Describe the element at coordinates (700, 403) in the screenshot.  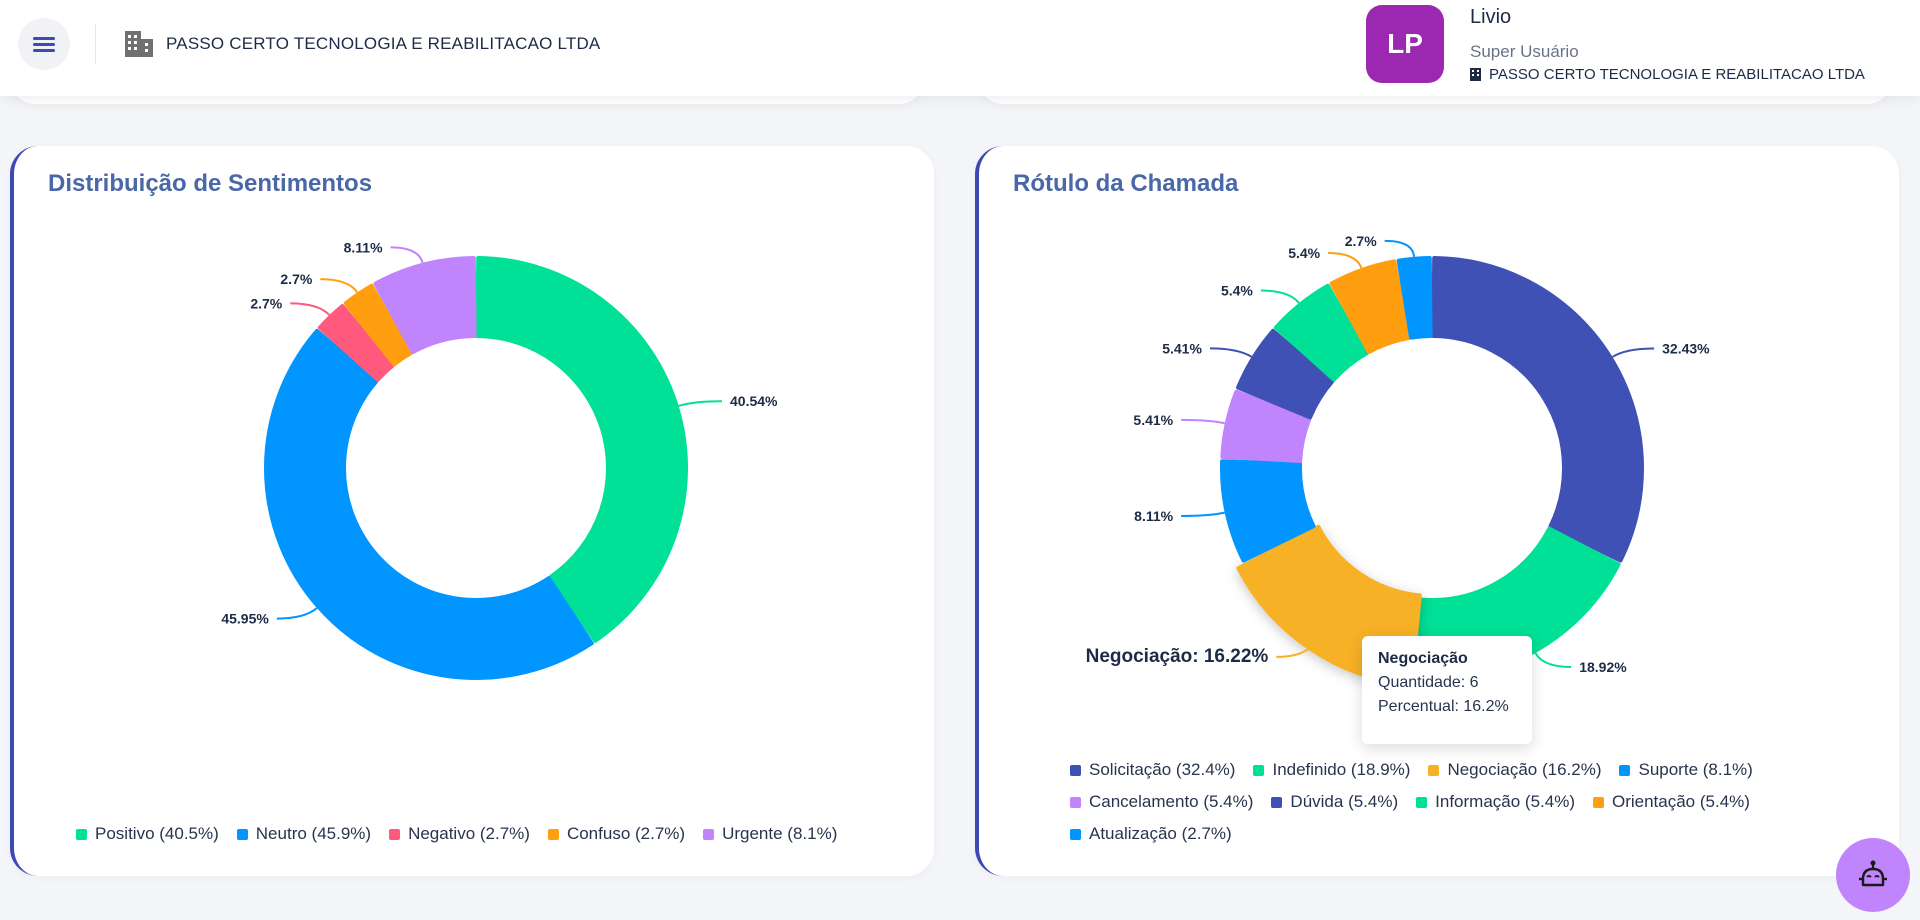
I see `leader-line-positivo` at that location.